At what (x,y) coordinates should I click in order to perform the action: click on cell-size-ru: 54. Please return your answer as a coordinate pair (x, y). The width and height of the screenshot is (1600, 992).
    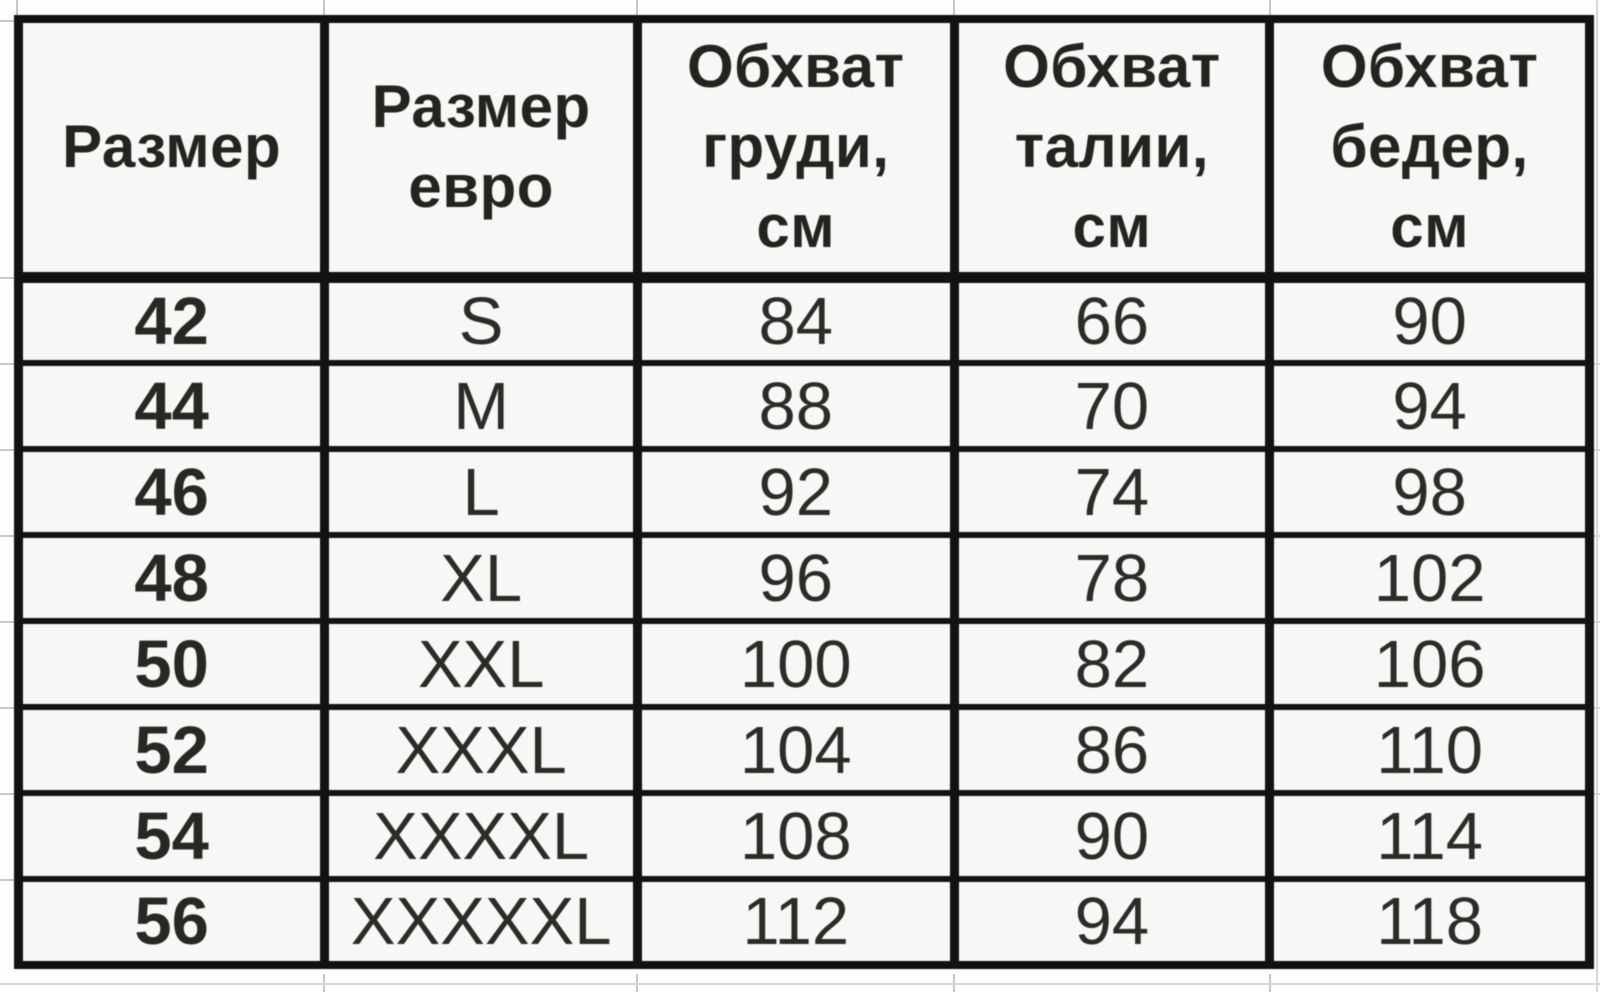
    Looking at the image, I should click on (171, 836).